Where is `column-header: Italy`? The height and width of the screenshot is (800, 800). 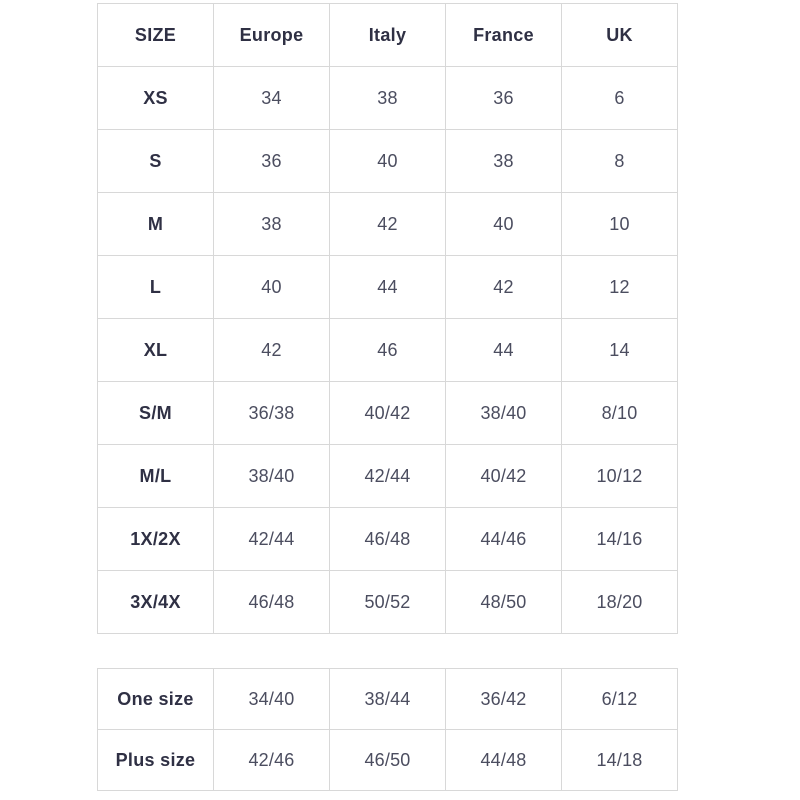 column-header: Italy is located at coordinates (387, 35).